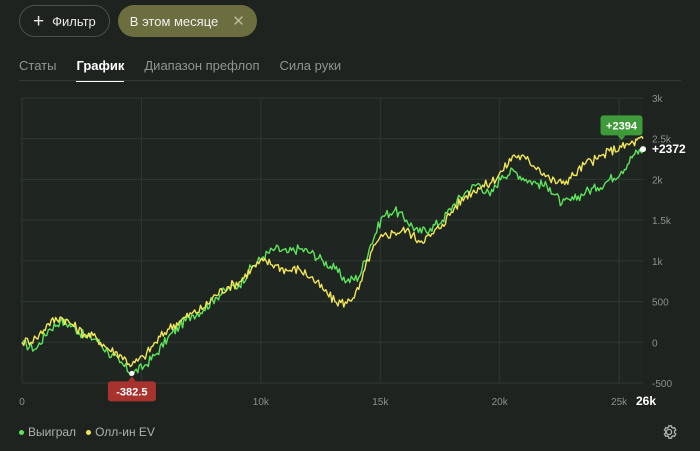 The height and width of the screenshot is (451, 700). I want to click on y-tick-label: 1k, so click(658, 262).